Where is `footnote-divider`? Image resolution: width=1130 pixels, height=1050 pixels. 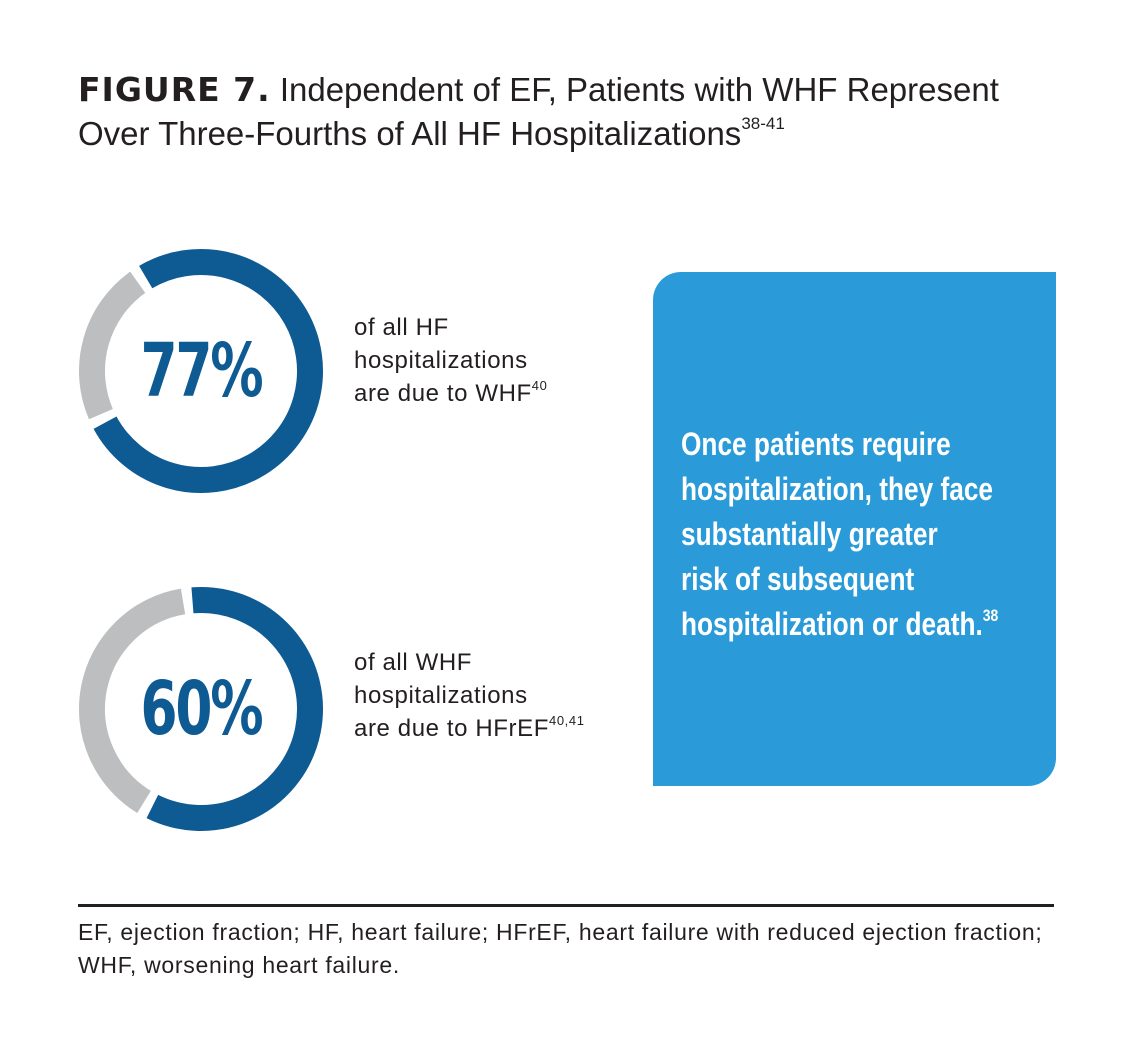
footnote-divider is located at coordinates (566, 905).